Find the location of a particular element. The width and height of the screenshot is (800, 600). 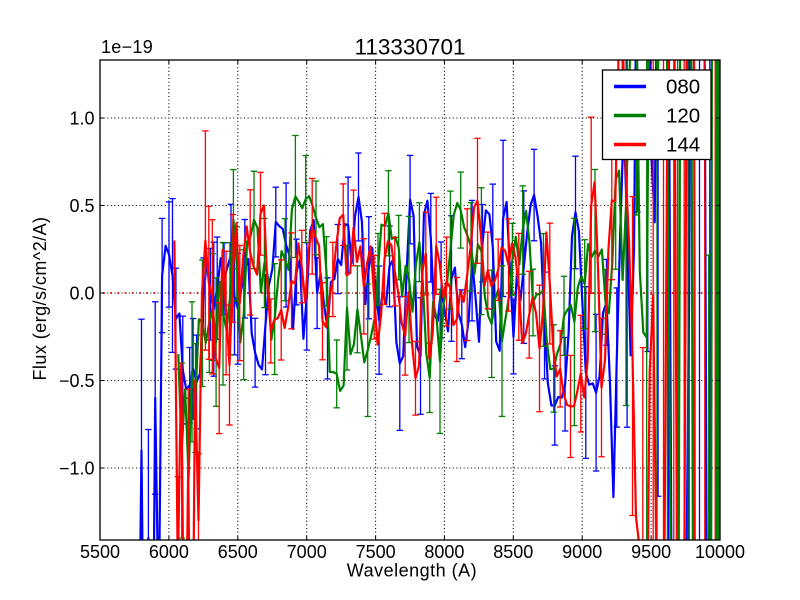

svg-text: 120 is located at coordinates (683, 116).